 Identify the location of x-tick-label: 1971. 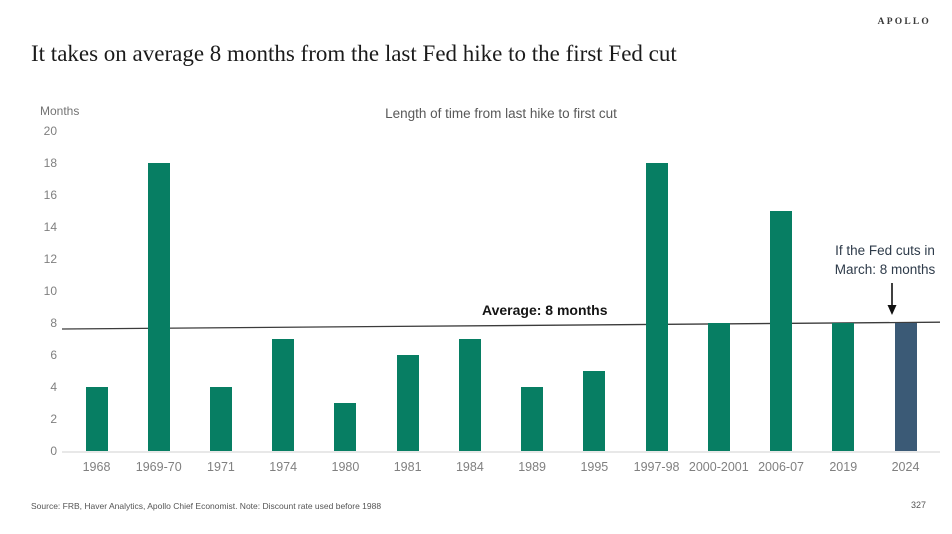
(221, 467).